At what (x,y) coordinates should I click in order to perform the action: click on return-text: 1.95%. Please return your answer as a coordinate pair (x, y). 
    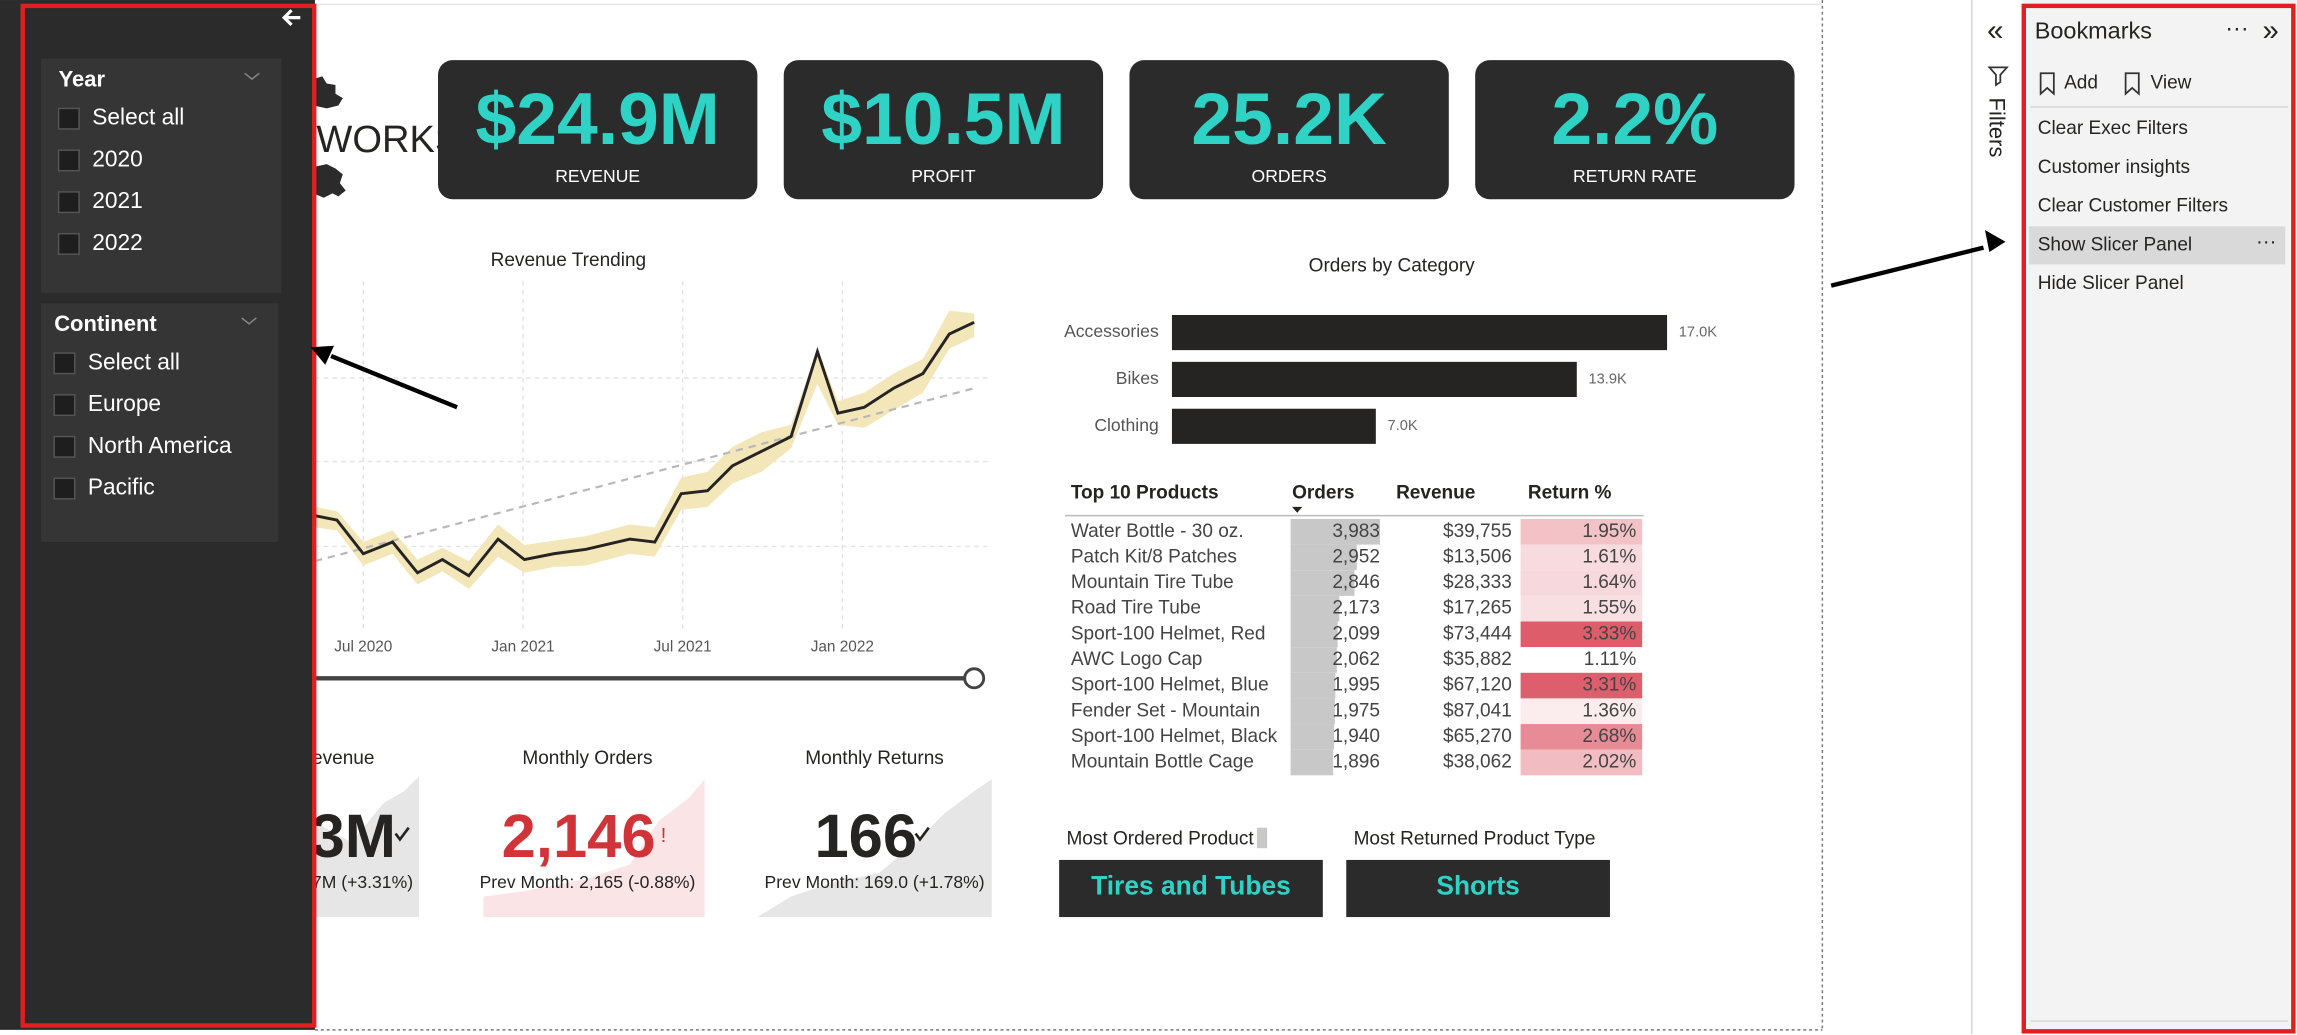
    Looking at the image, I should click on (1609, 531).